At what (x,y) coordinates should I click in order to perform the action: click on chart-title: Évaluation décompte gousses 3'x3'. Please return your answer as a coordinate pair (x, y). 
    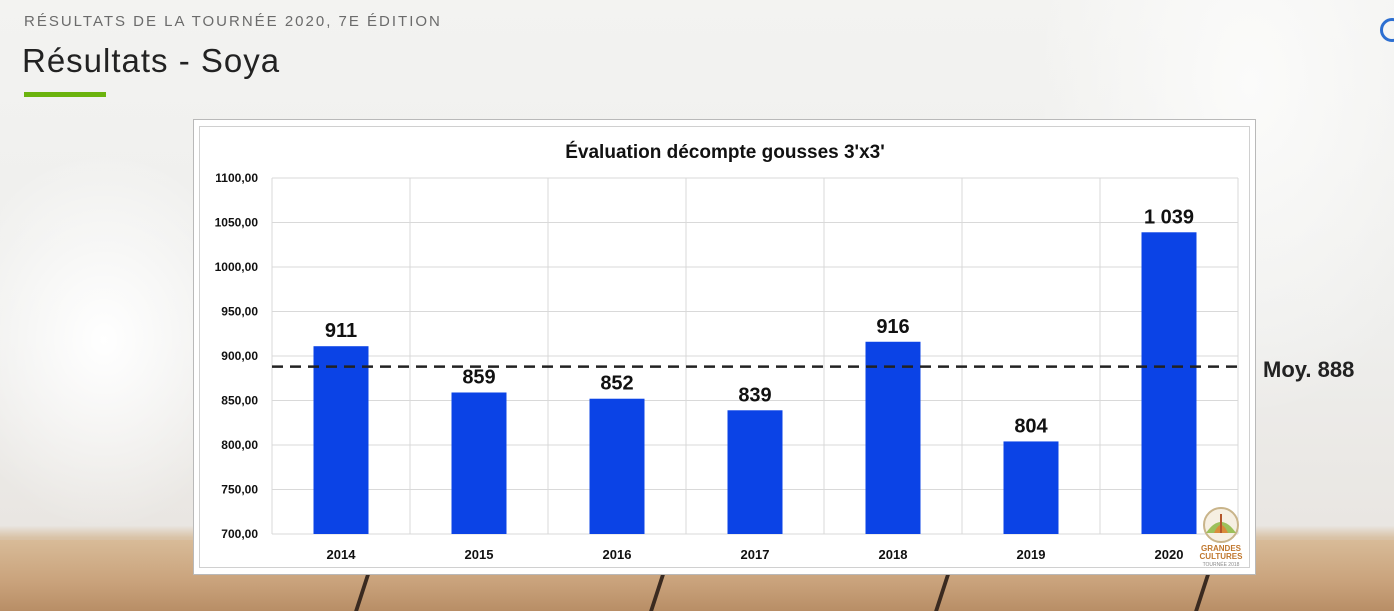
    Looking at the image, I should click on (724, 152).